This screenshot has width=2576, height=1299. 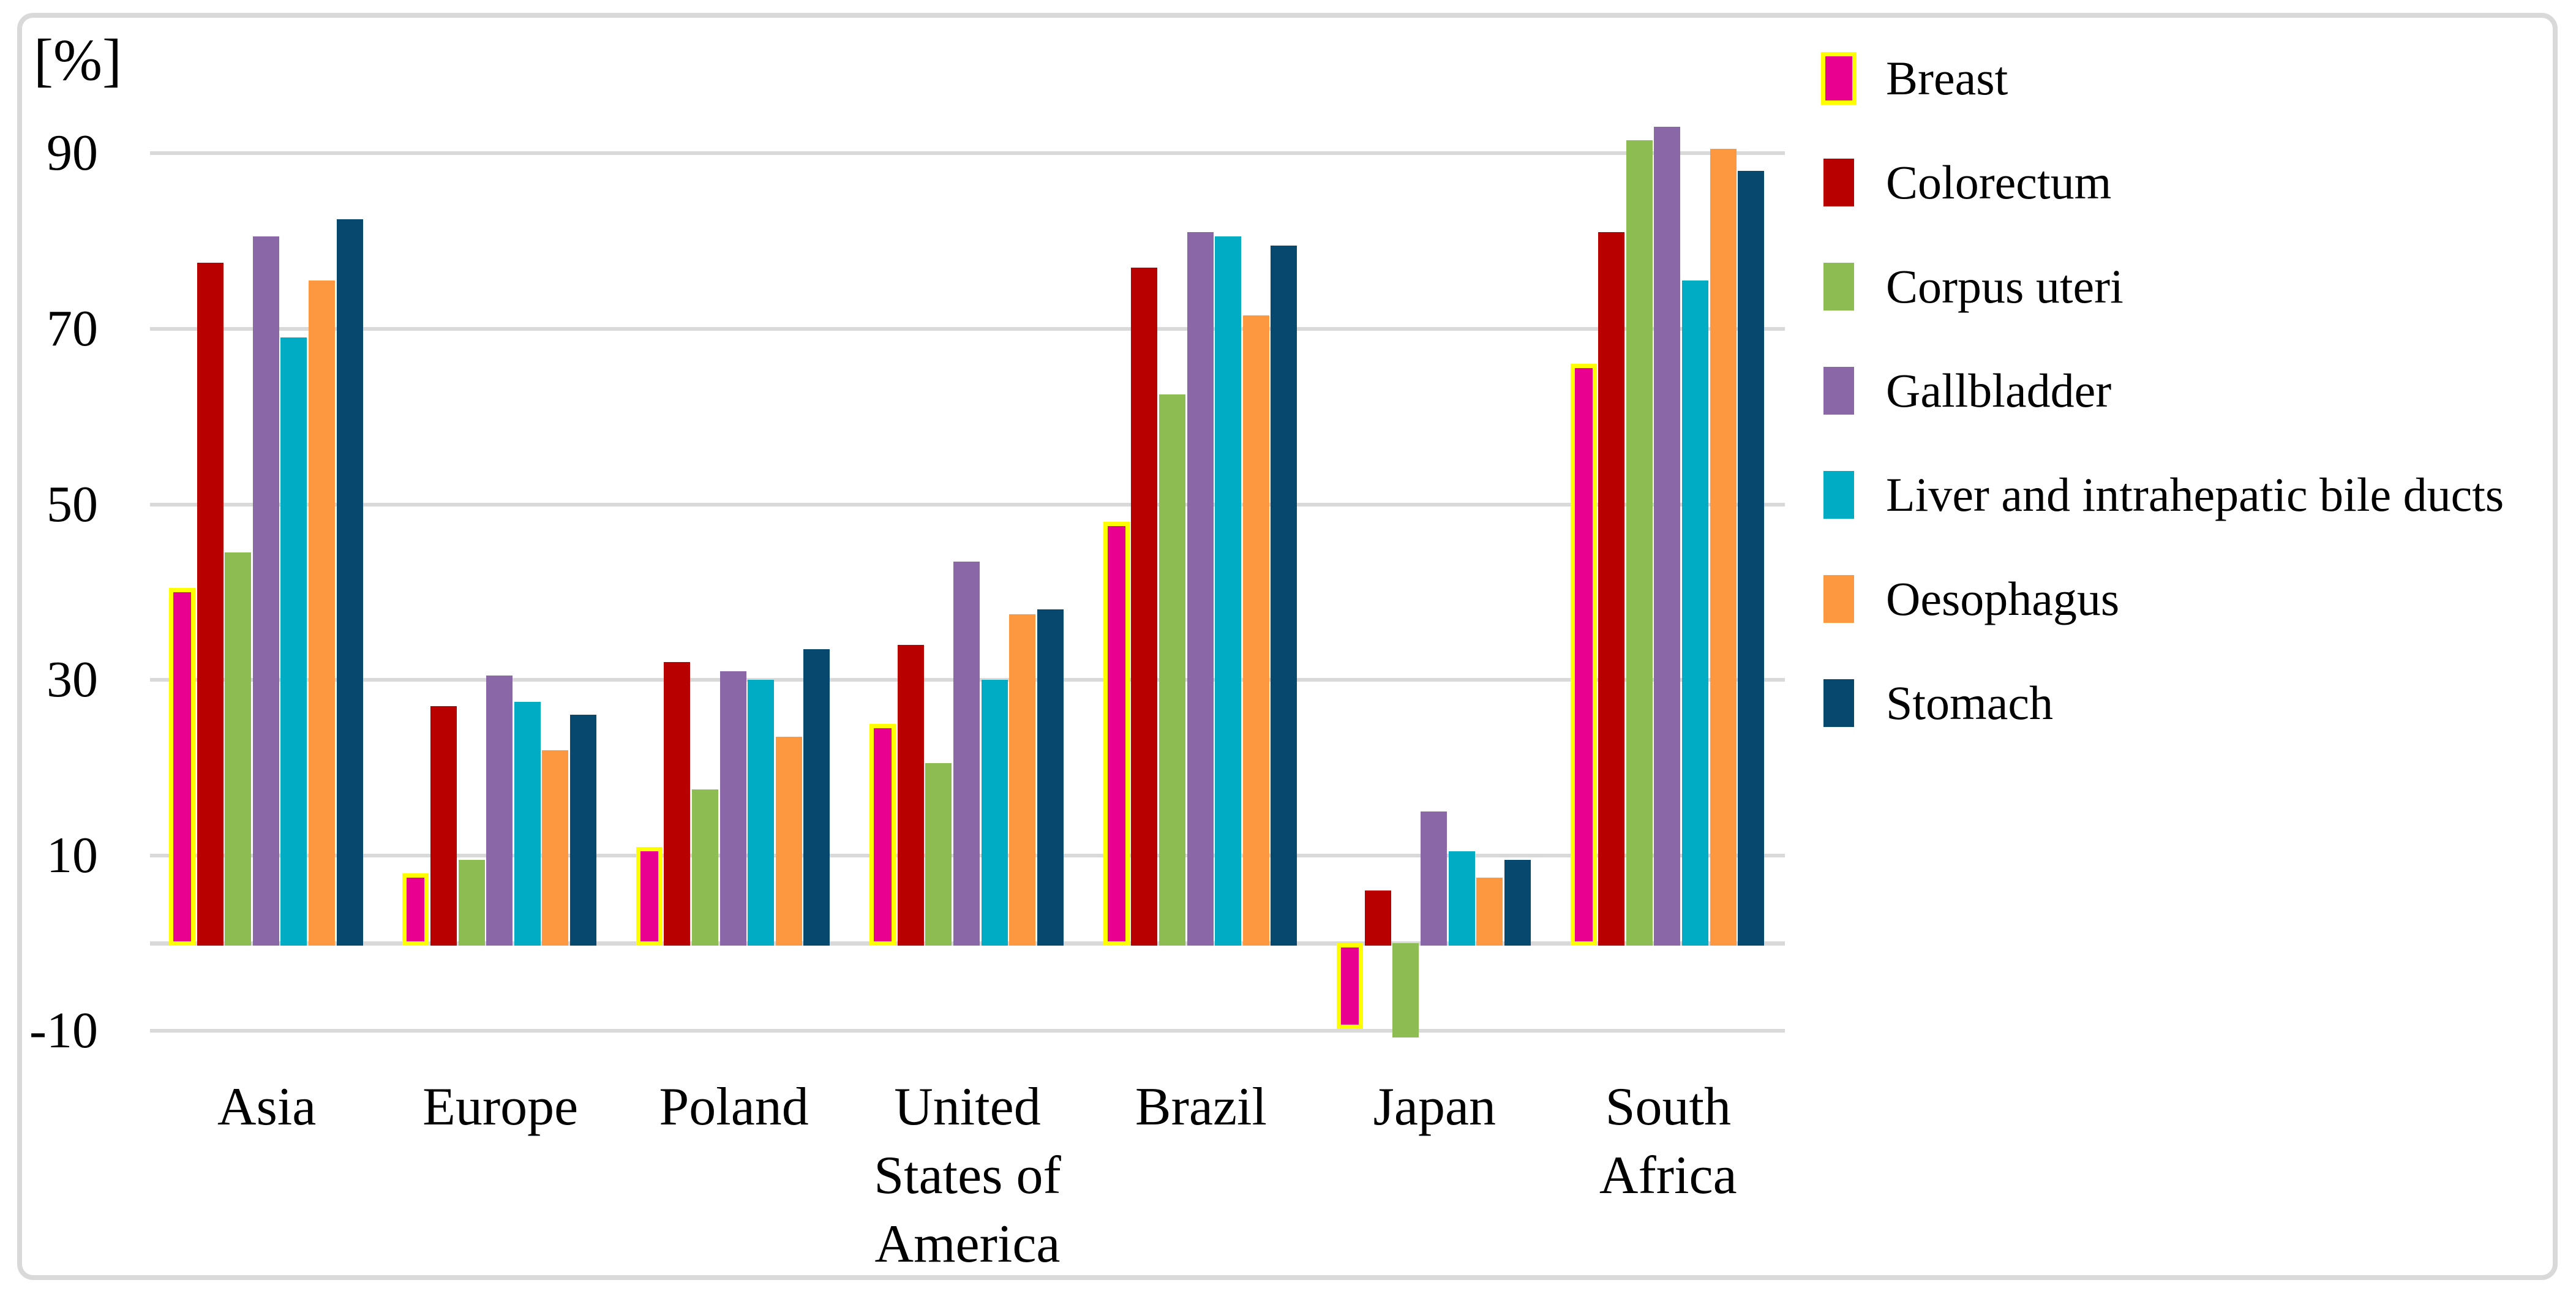 What do you see at coordinates (1050, 777) in the screenshot?
I see `bar-stomach-united-states-of-america` at bounding box center [1050, 777].